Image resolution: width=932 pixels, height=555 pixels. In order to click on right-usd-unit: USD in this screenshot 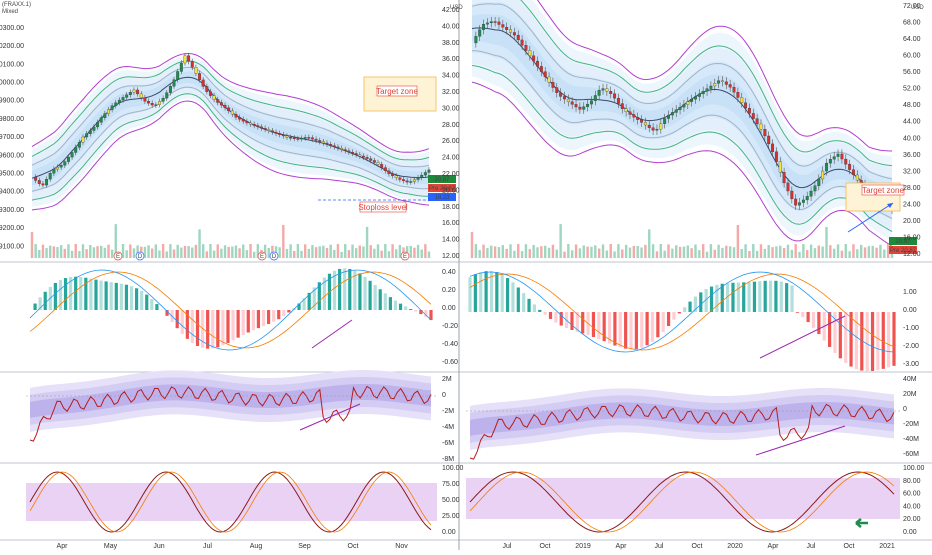, I will do `click(917, 8)`.